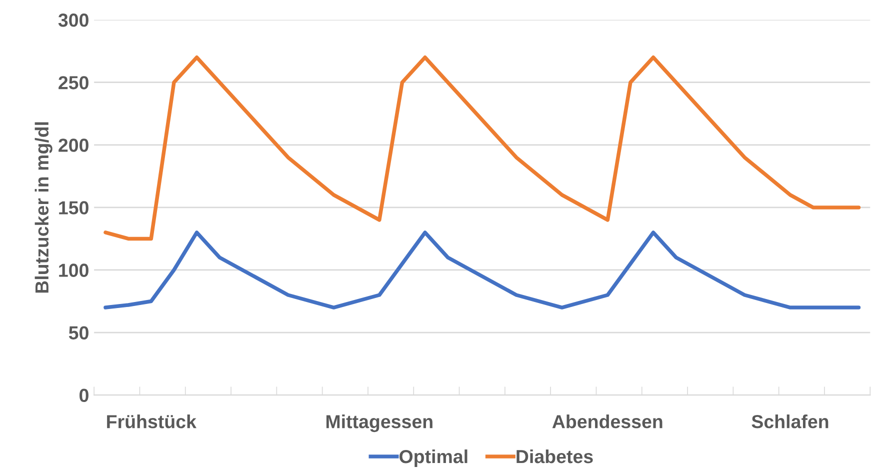 This screenshot has width=871, height=472. I want to click on legend-label: Diabetes, so click(554, 456).